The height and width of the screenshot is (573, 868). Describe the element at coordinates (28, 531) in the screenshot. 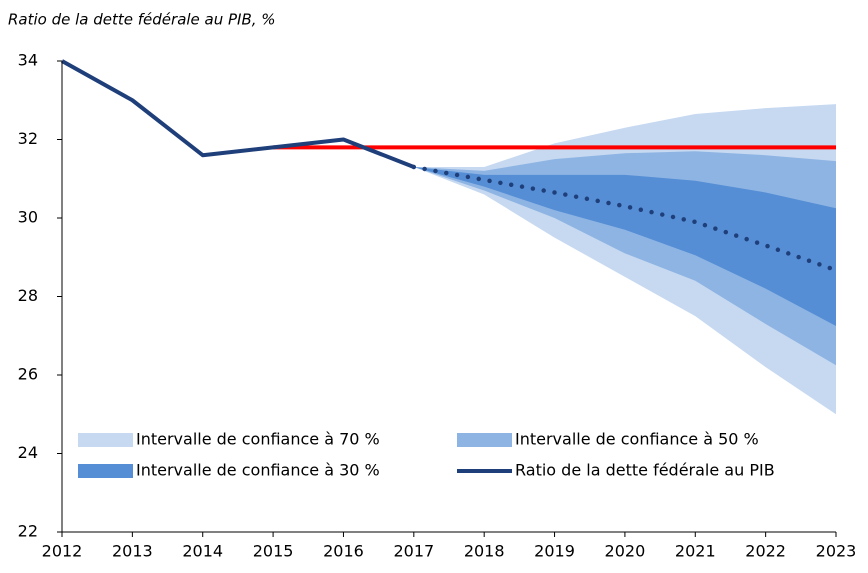

I see `y-tick-label: 22` at that location.